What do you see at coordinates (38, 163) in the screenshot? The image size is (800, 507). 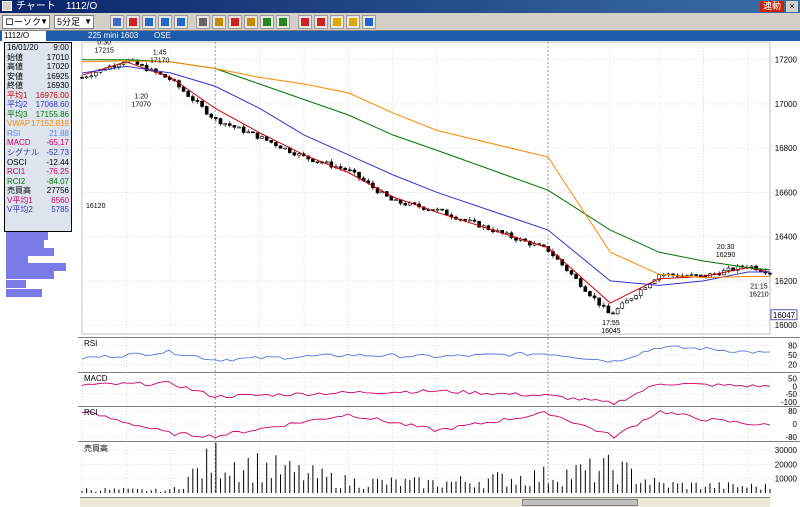 I see `info-row: OSCI -12.44` at bounding box center [38, 163].